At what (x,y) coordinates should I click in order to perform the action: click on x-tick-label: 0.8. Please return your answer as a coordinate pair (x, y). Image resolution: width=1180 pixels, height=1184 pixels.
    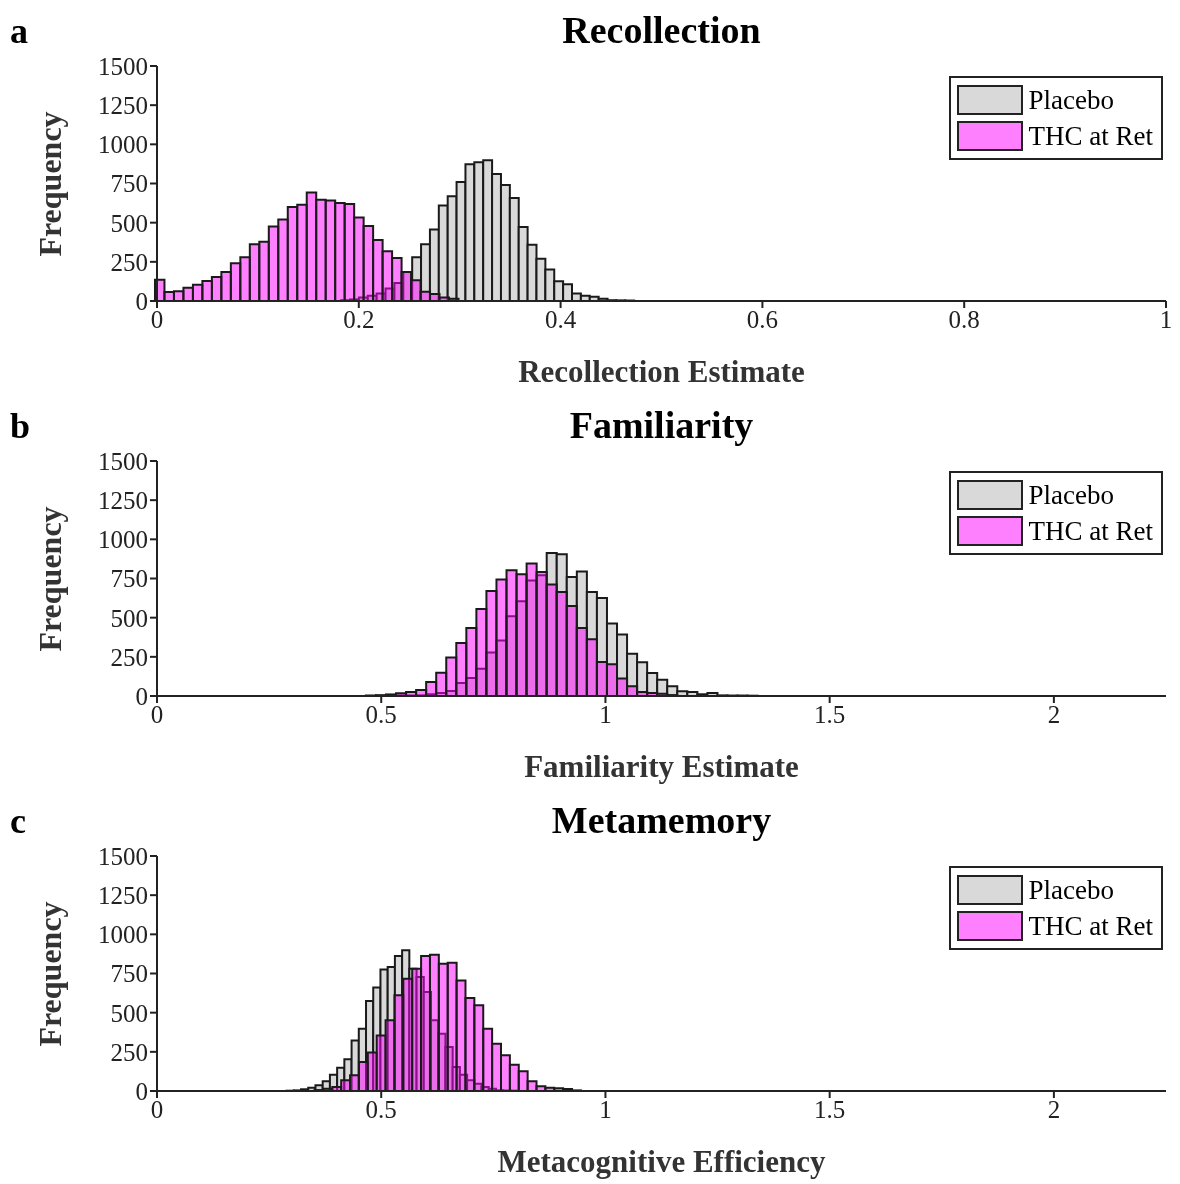
    Looking at the image, I should click on (964, 319).